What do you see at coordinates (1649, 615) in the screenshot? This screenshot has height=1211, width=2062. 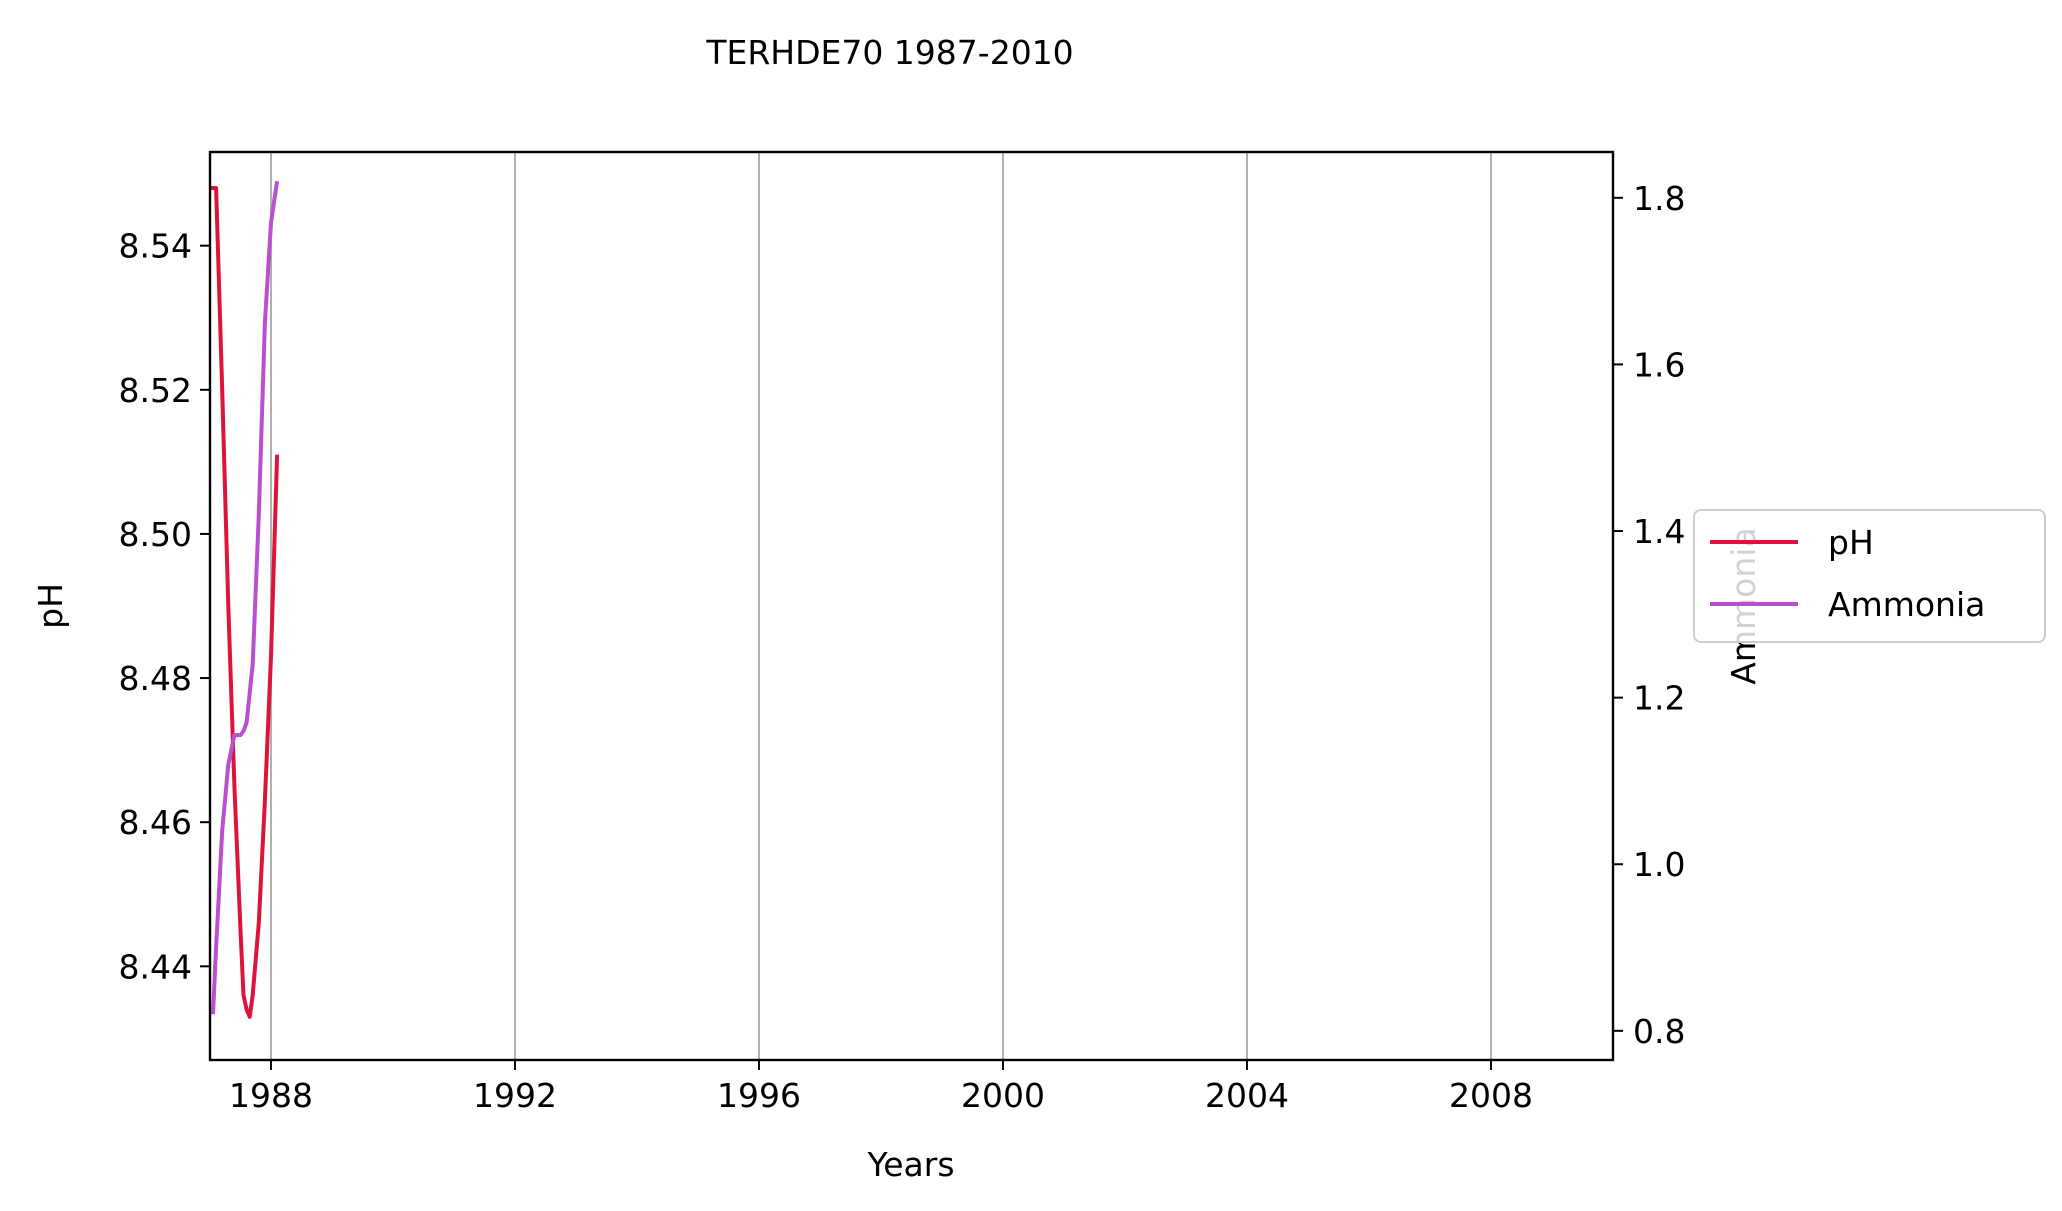 I see `y-axis-right: 0.8 1.0 1.2 1.4 1.6 1.8` at bounding box center [1649, 615].